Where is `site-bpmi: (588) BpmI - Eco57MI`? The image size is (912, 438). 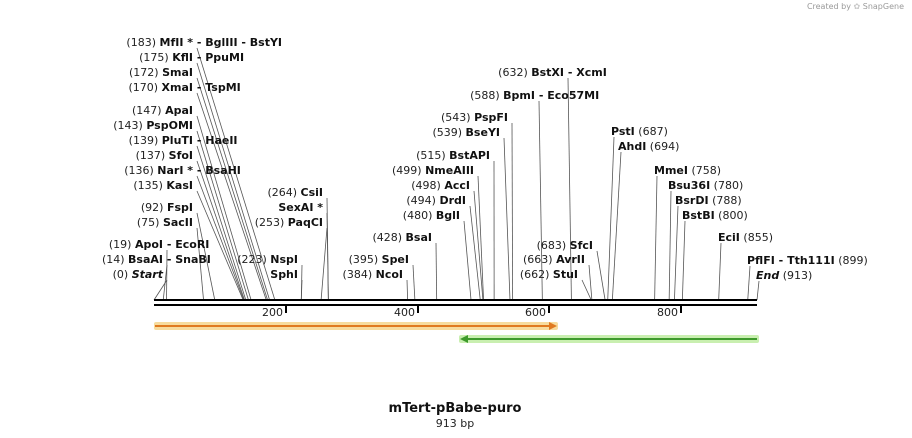 site-bpmi: (588) BpmI - Eco57MI is located at coordinates (534, 195).